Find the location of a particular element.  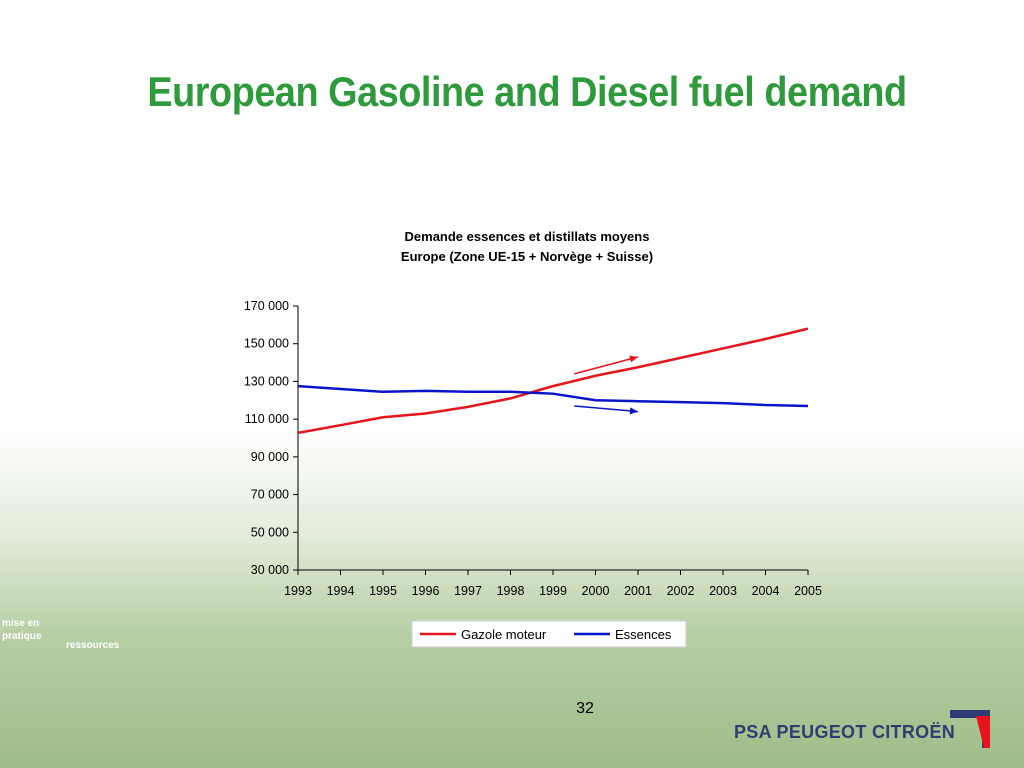

chart-legend: Gazole moteur Essences is located at coordinates (549, 634).